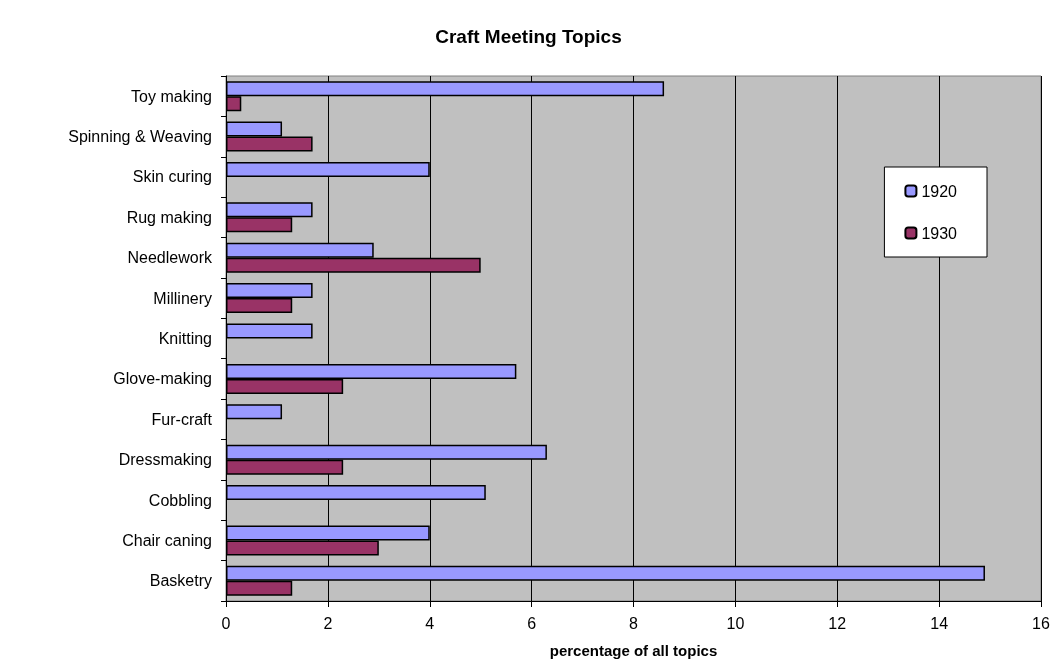 The height and width of the screenshot is (668, 1057). What do you see at coordinates (837, 623) in the screenshot?
I see `x-tick-label: 12` at bounding box center [837, 623].